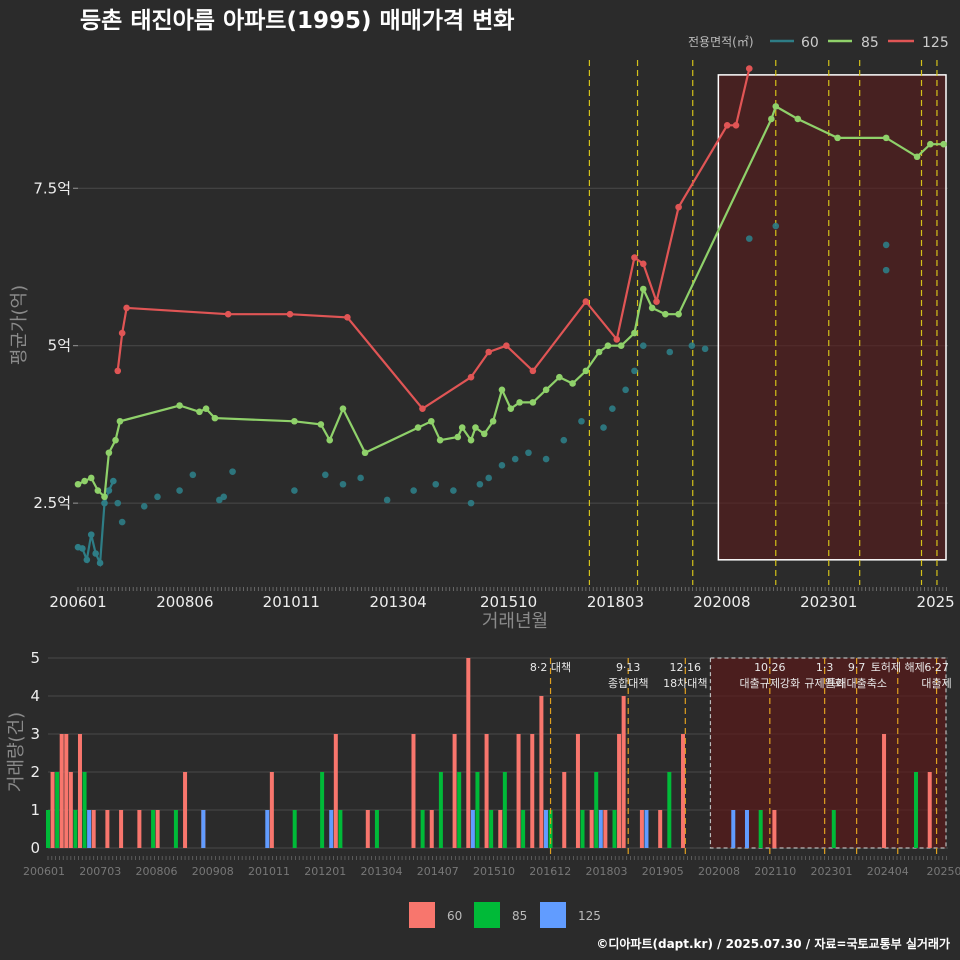  Describe the element at coordinates (19, 325) in the screenshot. I see `y-axis-title: 평균가(억)` at that location.